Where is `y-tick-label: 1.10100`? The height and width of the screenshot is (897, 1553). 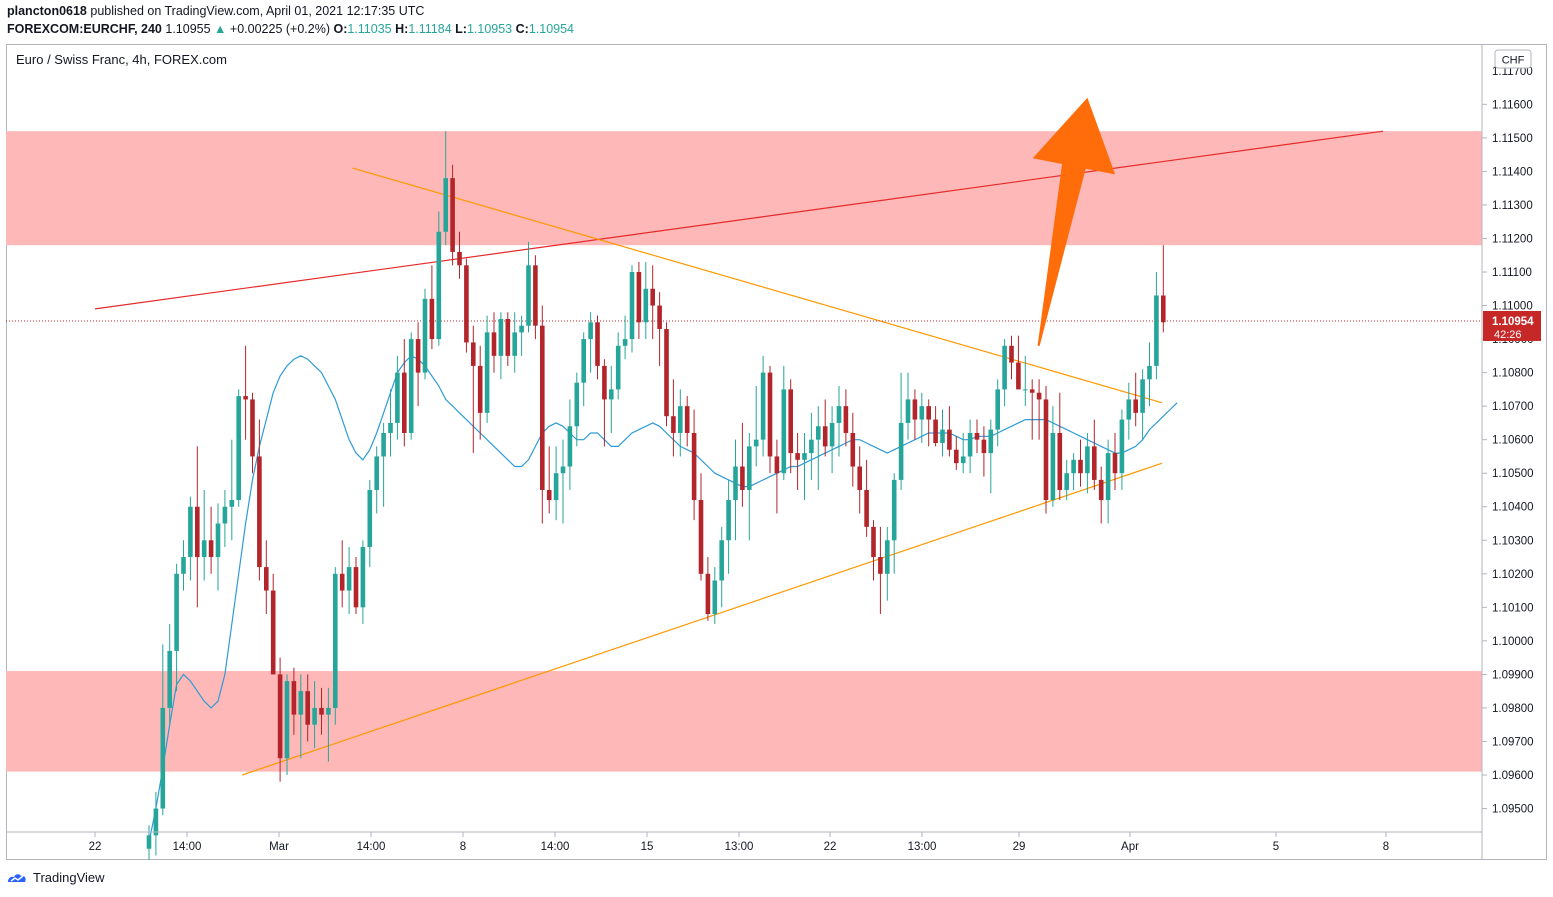 y-tick-label: 1.10100 is located at coordinates (1513, 608).